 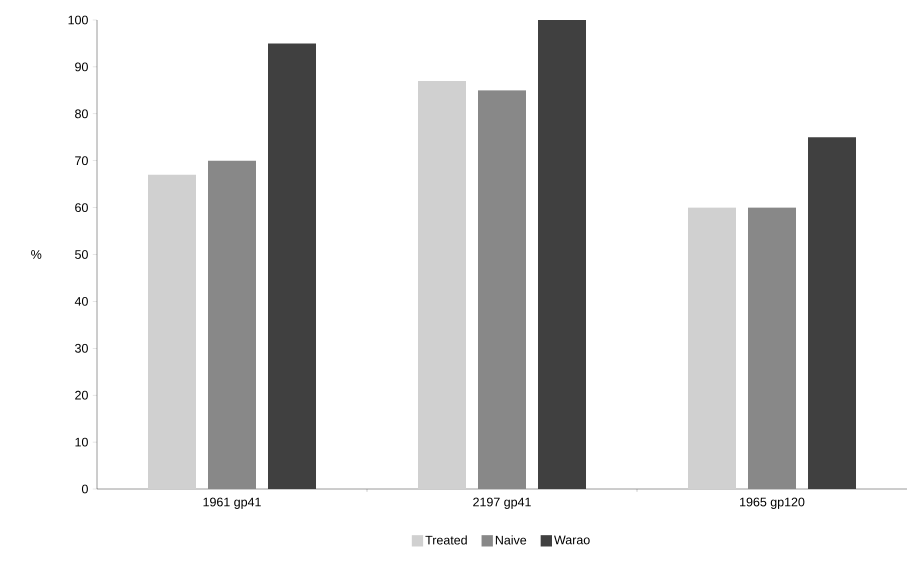 I want to click on legend-label: Naive, so click(x=511, y=540).